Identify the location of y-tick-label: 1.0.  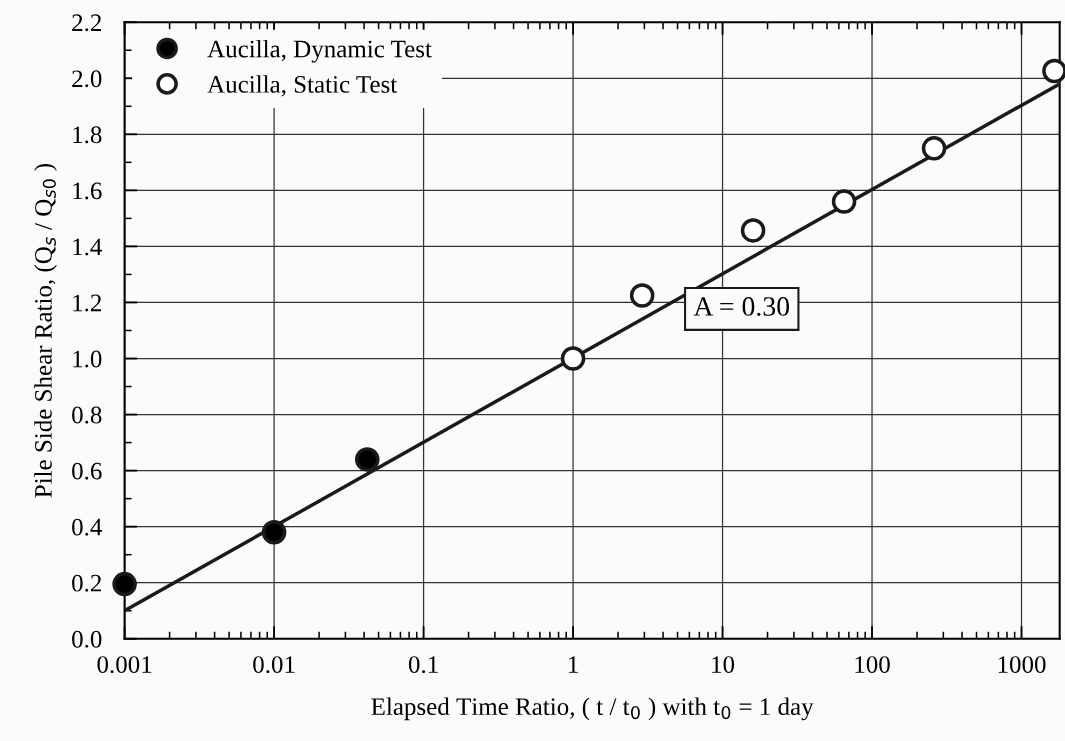
(87, 359).